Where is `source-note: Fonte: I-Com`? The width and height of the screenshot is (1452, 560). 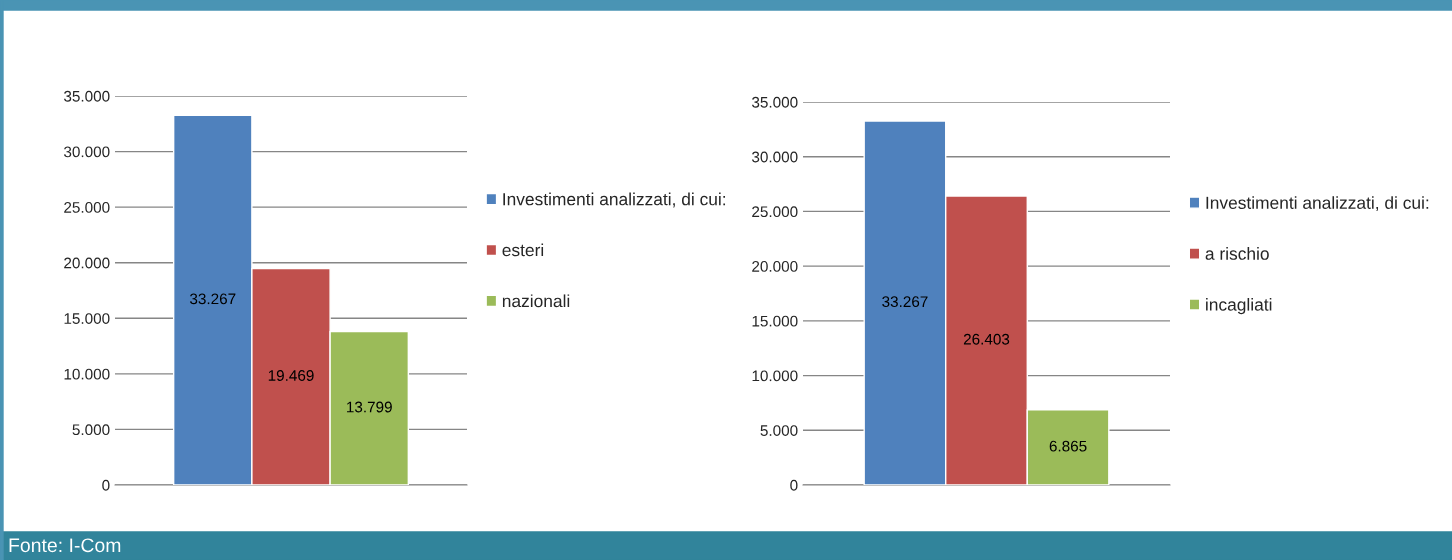 source-note: Fonte: I-Com is located at coordinates (65, 545).